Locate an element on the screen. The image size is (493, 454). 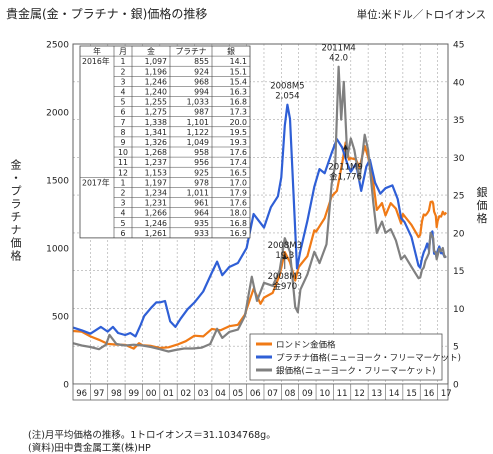
x-tick-label: 97 is located at coordinates (99, 394).